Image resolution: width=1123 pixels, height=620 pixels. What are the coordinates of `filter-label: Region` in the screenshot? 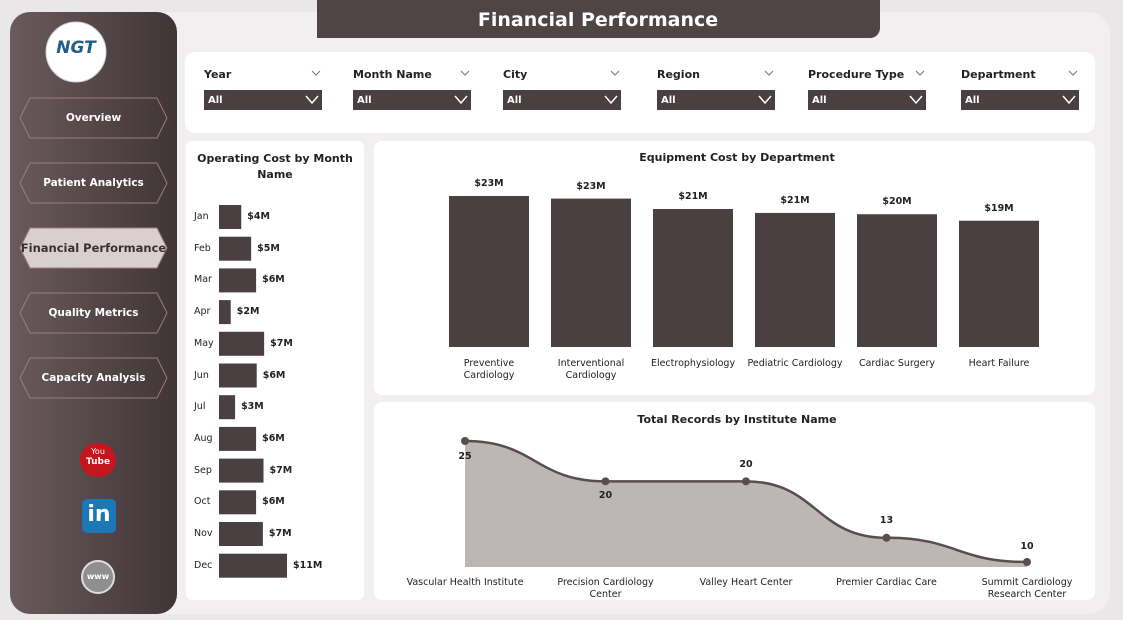 It's located at (678, 74).